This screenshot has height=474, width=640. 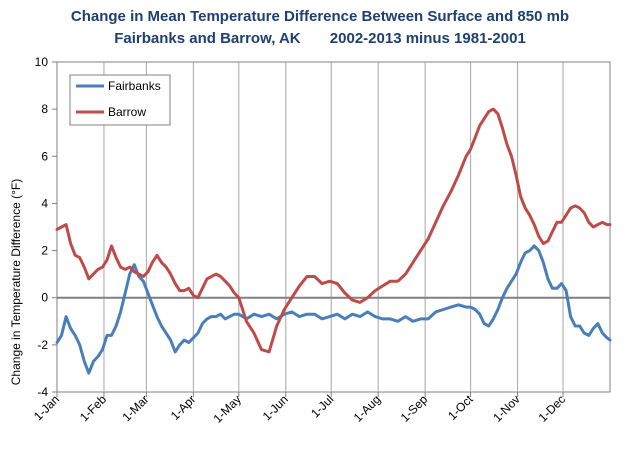 I want to click on x-tick-label: 1-Nov, so click(x=506, y=408).